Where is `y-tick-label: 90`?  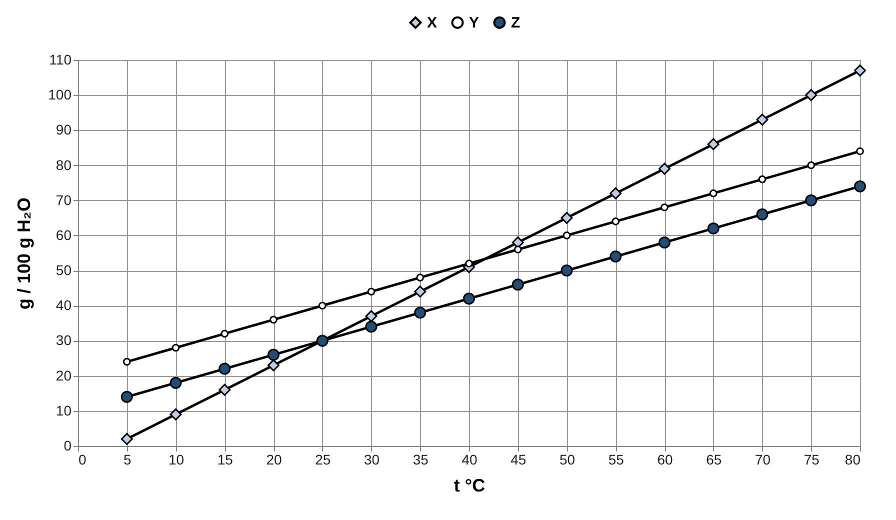 y-tick-label: 90 is located at coordinates (64, 130).